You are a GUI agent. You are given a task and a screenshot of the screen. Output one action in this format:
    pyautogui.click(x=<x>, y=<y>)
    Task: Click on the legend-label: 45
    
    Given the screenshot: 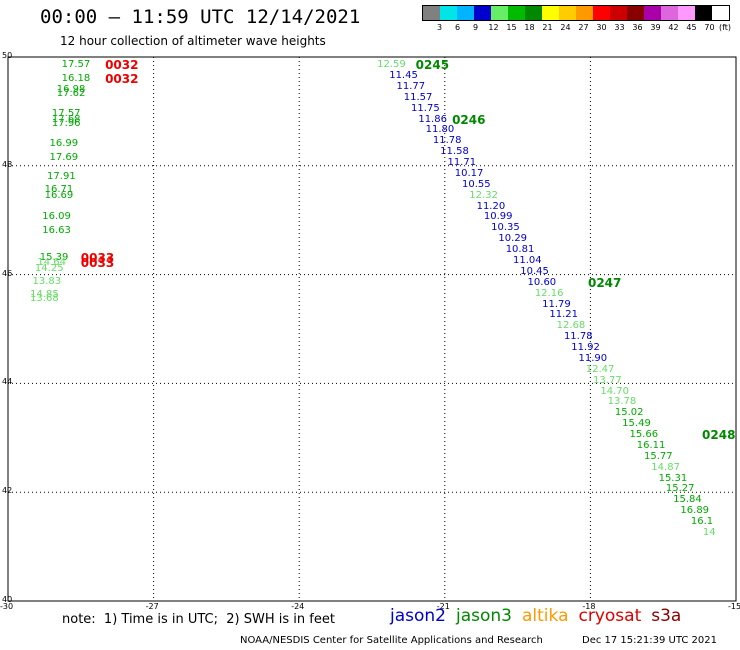 What is the action you would take?
    pyautogui.click(x=691, y=27)
    